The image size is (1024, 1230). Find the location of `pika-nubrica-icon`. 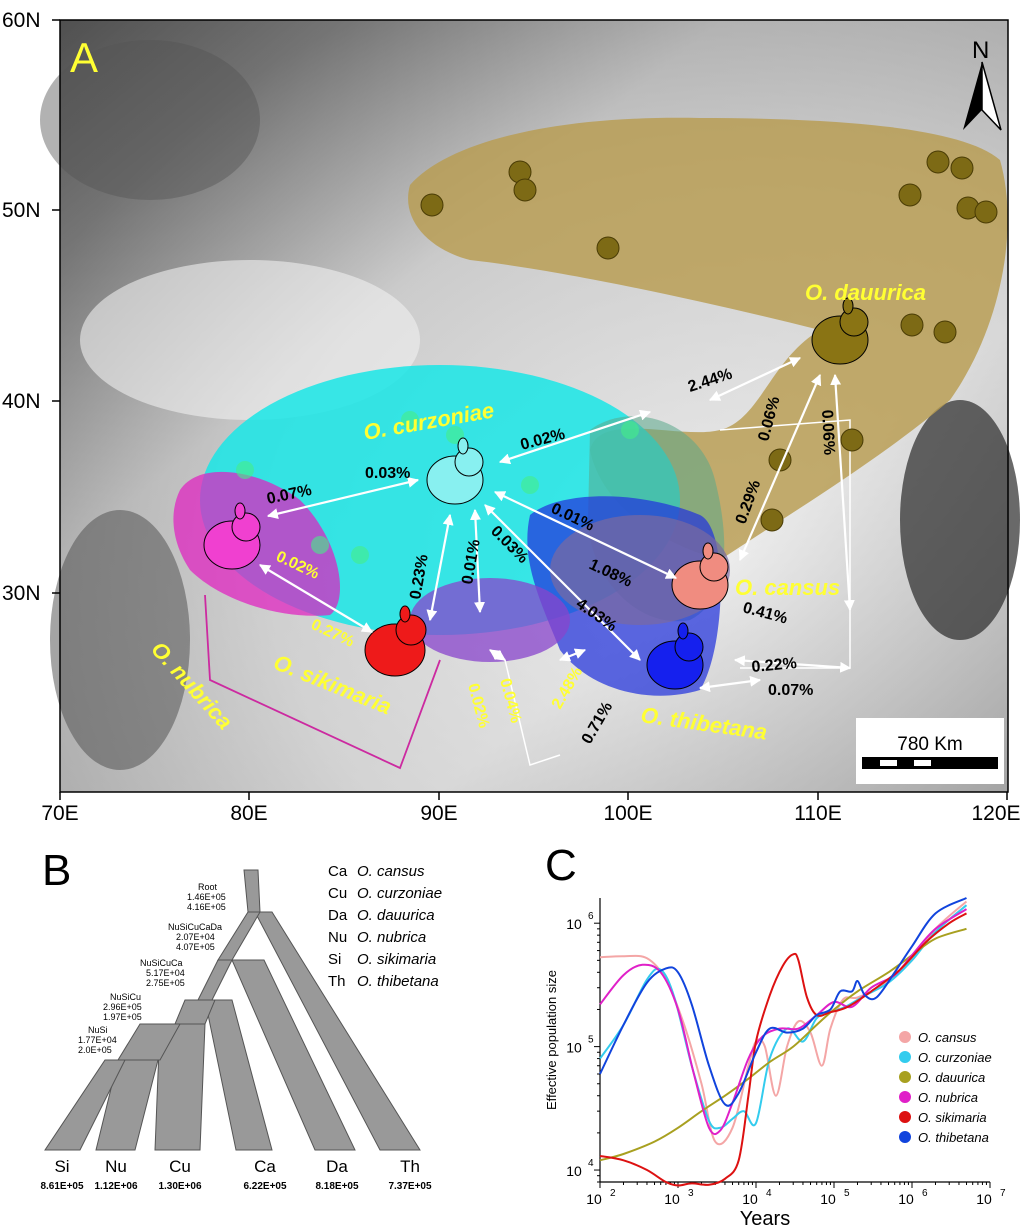

pika-nubrica-icon is located at coordinates (232, 536).